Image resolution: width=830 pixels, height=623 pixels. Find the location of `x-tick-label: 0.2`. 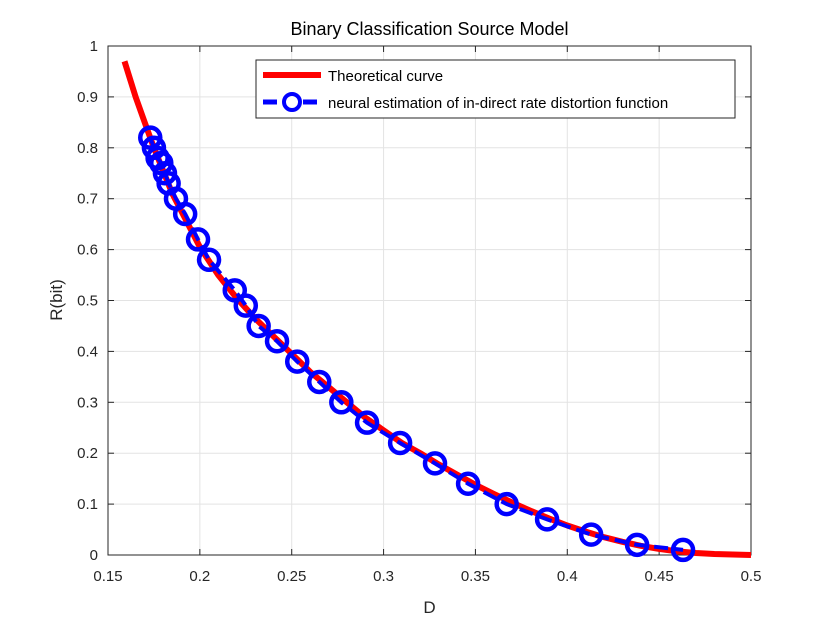

x-tick-label: 0.2 is located at coordinates (199, 576).